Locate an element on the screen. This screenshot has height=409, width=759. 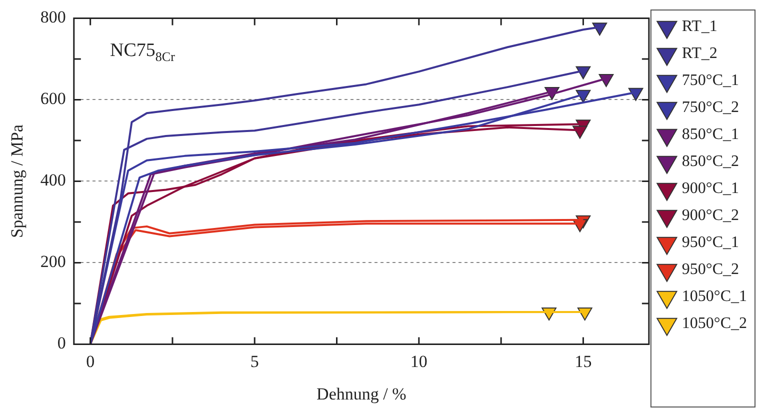
legend-label: 1050°C_1 is located at coordinates (715, 297).